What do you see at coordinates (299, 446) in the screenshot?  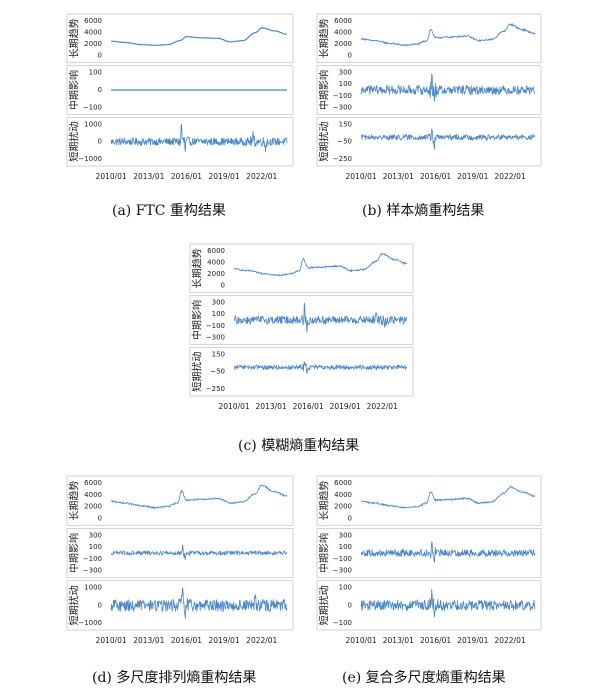 I see `caption-c: (c) 模糊熵重构结果` at bounding box center [299, 446].